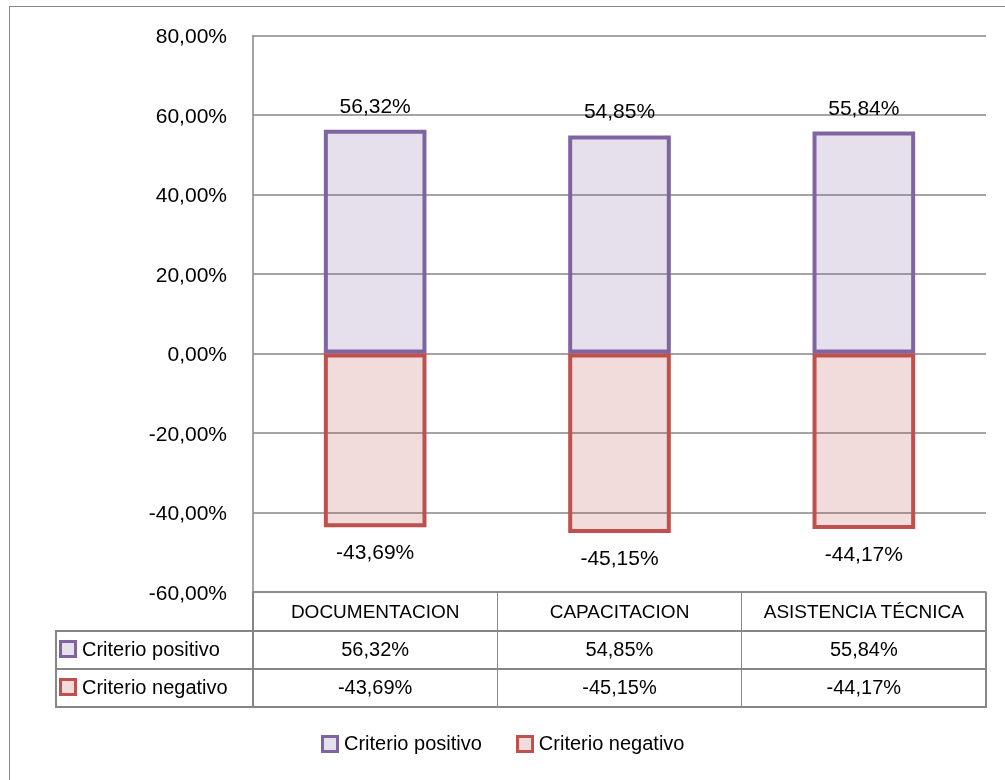  What do you see at coordinates (619, 611) in the screenshot?
I see `x-tick-label: CAPACITACION` at bounding box center [619, 611].